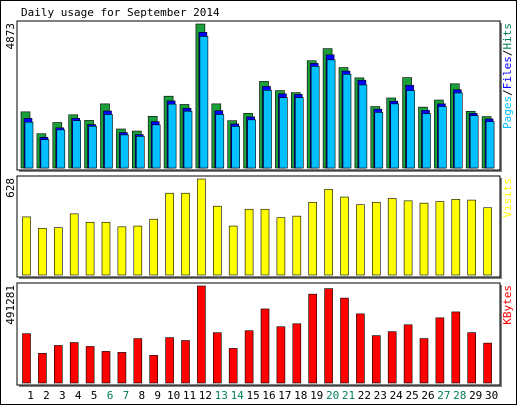 This screenshot has width=517, height=405. I want to click on panel-legend: KBytes, so click(507, 305).